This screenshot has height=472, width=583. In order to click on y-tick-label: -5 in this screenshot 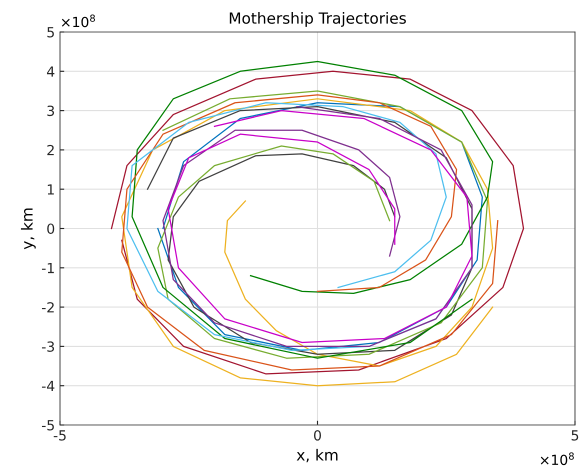, I will do `click(48, 425)`.